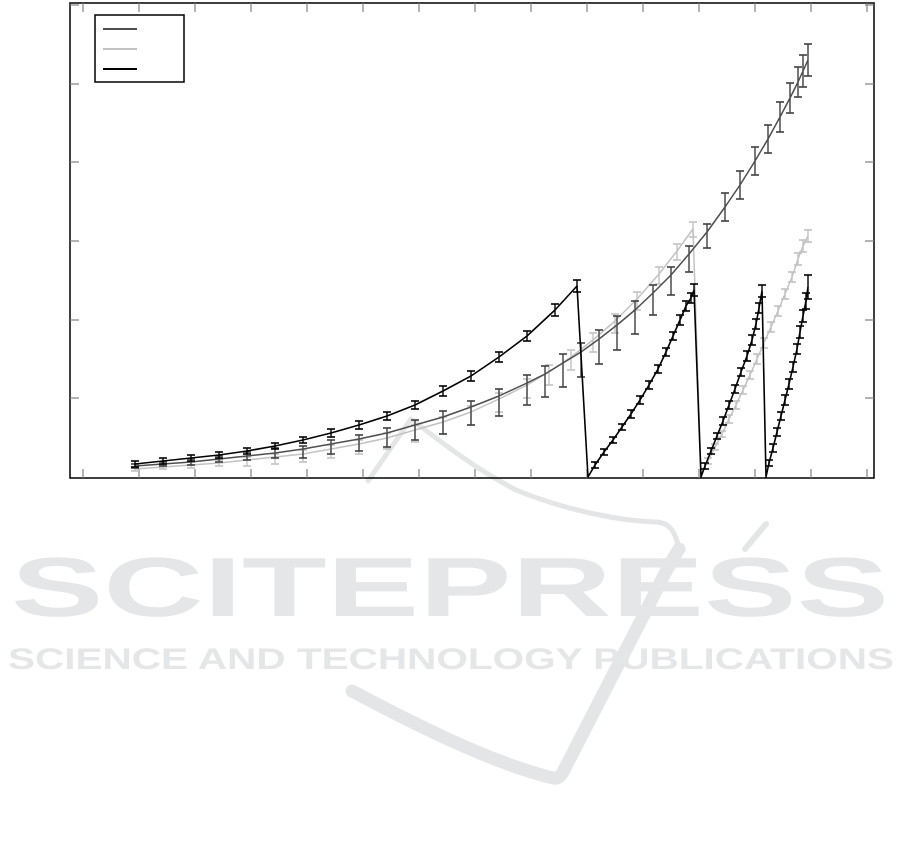  What do you see at coordinates (451, 659) in the screenshot?
I see `watermark-subtitle-text: SCIENCE AND TECHNOLOGY PUBLICATIONS` at bounding box center [451, 659].